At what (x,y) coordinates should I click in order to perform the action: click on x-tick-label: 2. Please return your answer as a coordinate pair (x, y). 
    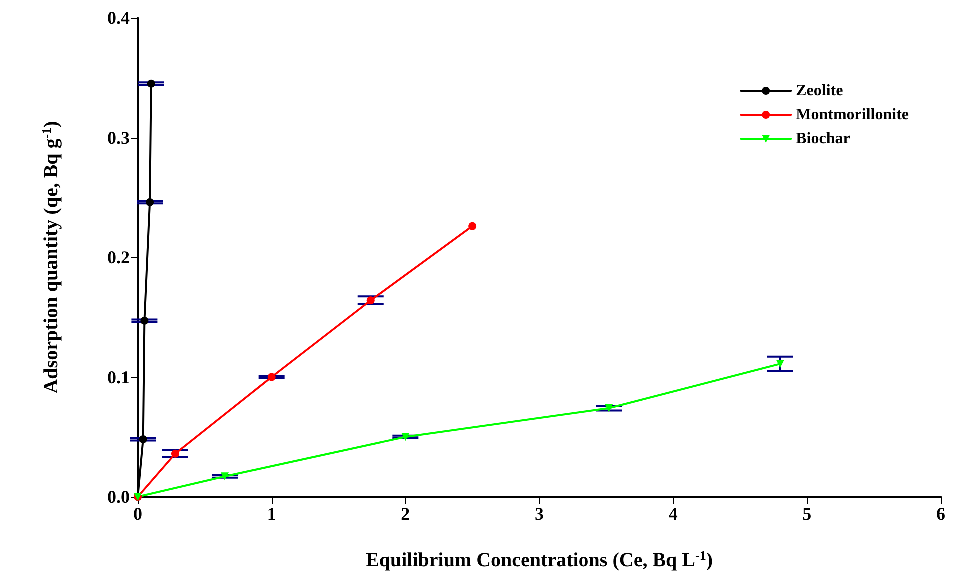
    Looking at the image, I should click on (405, 514).